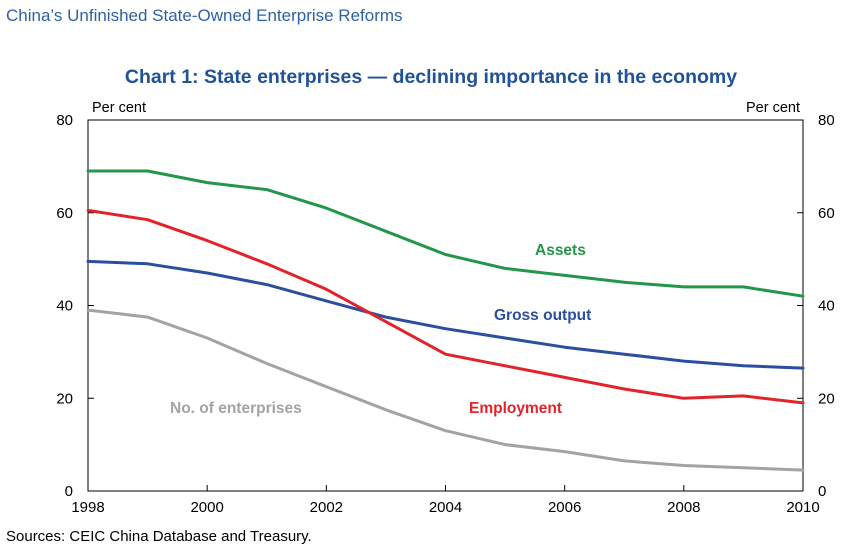 The image size is (862, 554). Describe the element at coordinates (64, 213) in the screenshot. I see `y-tick-label-left: 60` at that location.